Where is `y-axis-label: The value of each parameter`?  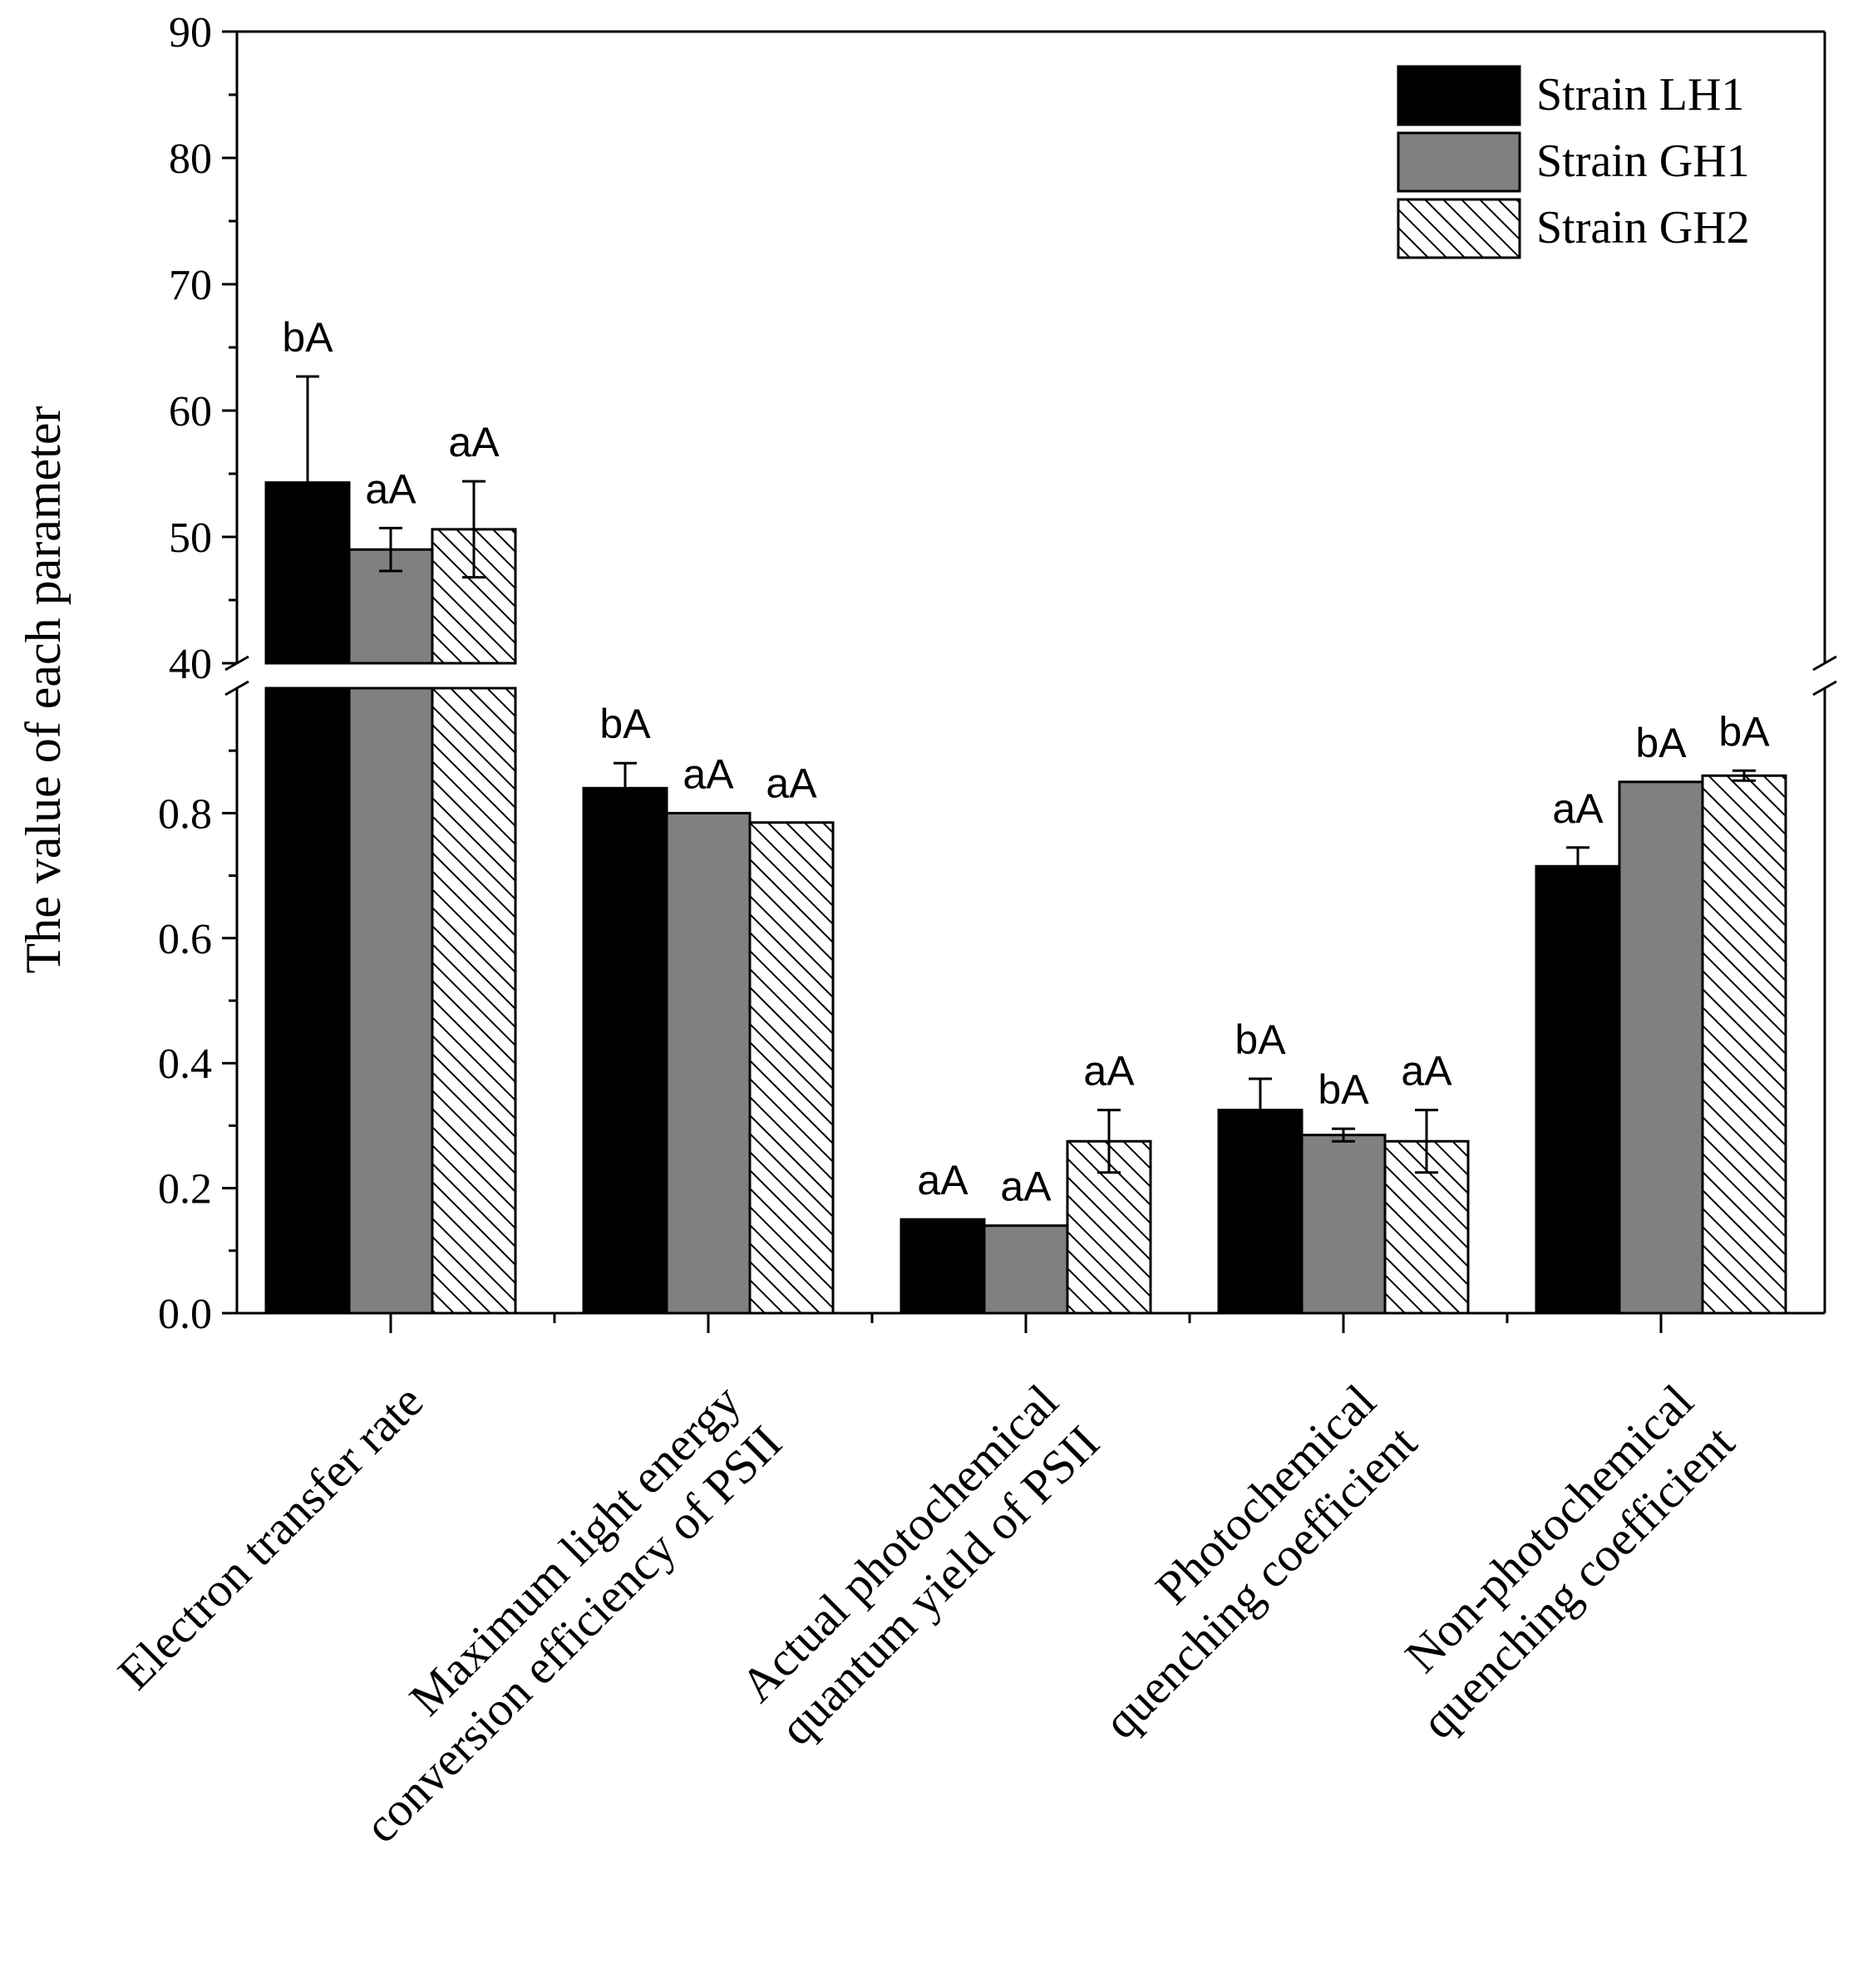
y-axis-label: The value of each parameter is located at coordinates (43, 690).